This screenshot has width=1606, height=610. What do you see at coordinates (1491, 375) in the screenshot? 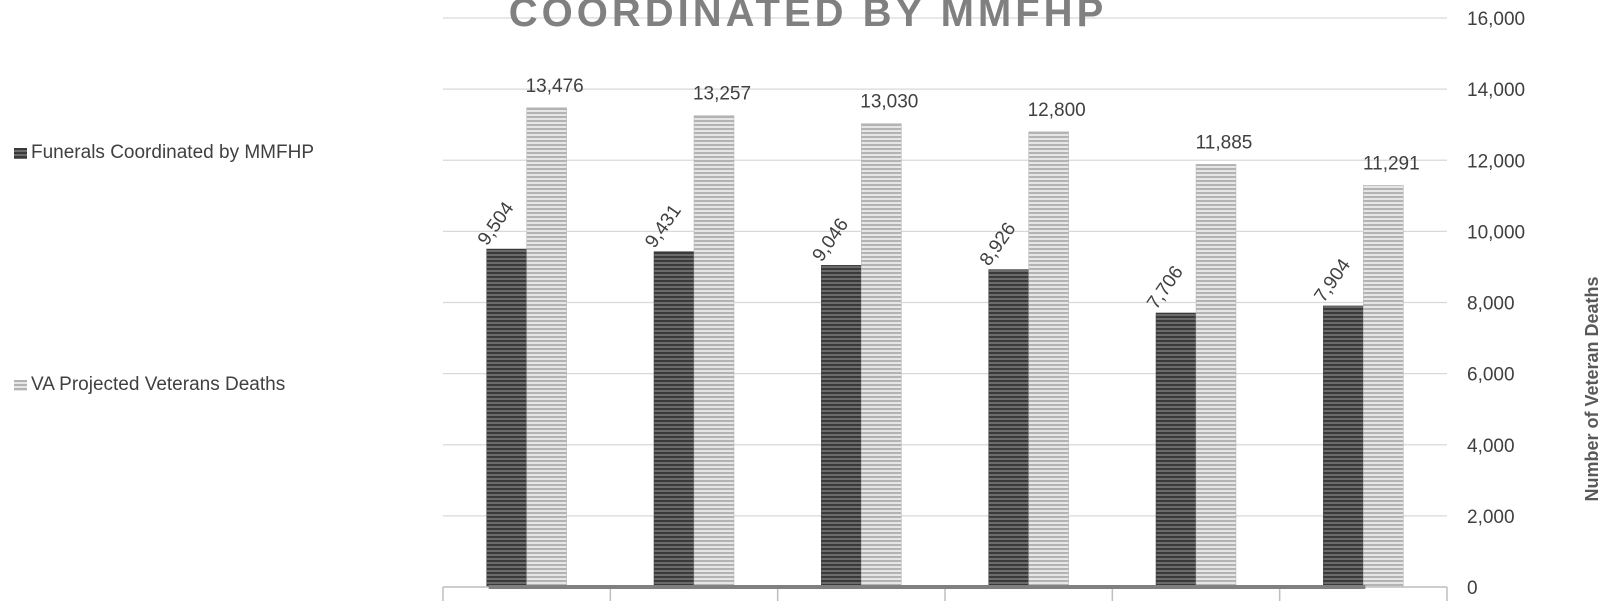
I see `y-tick-label: 6,000` at bounding box center [1491, 375].